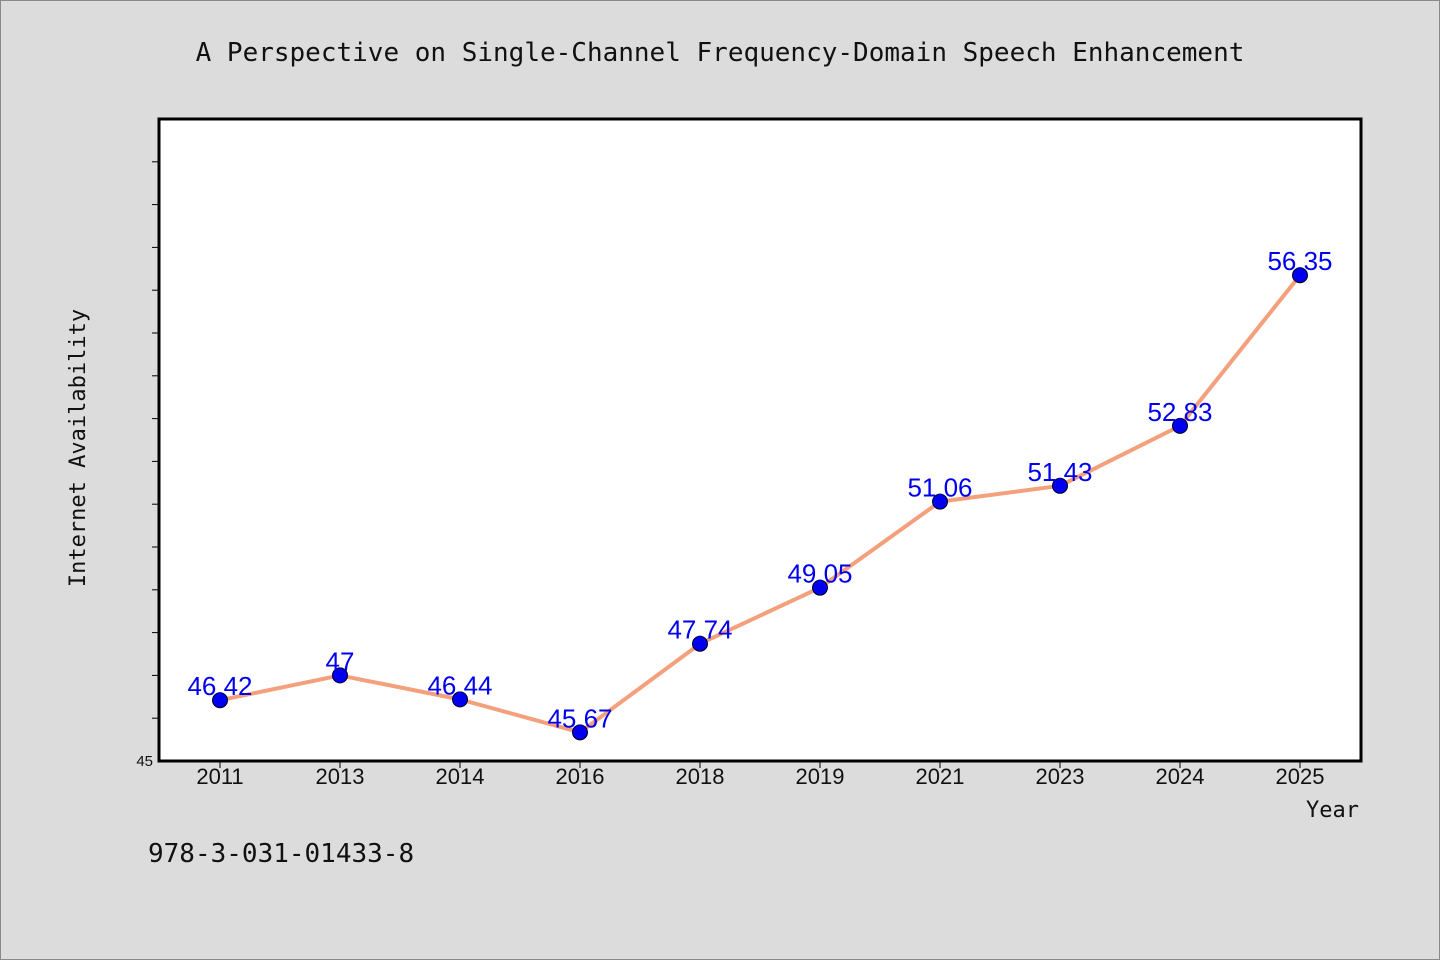  What do you see at coordinates (1059, 472) in the screenshot?
I see `data-label: 51.43` at bounding box center [1059, 472].